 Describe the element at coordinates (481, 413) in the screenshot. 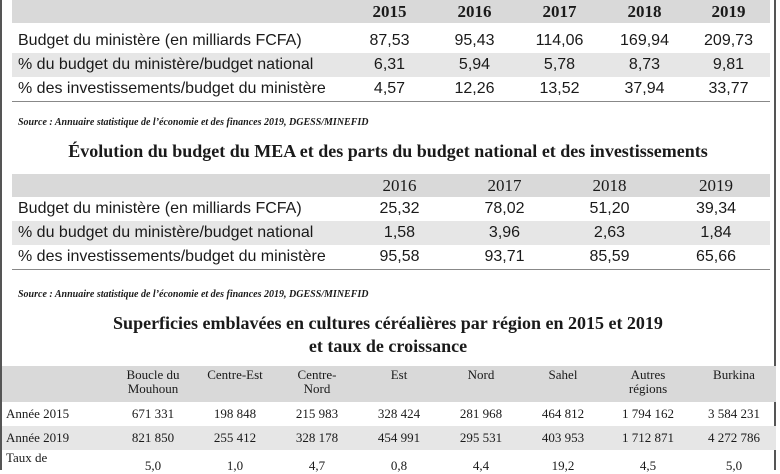

I see `cell-value: 281 968` at that location.